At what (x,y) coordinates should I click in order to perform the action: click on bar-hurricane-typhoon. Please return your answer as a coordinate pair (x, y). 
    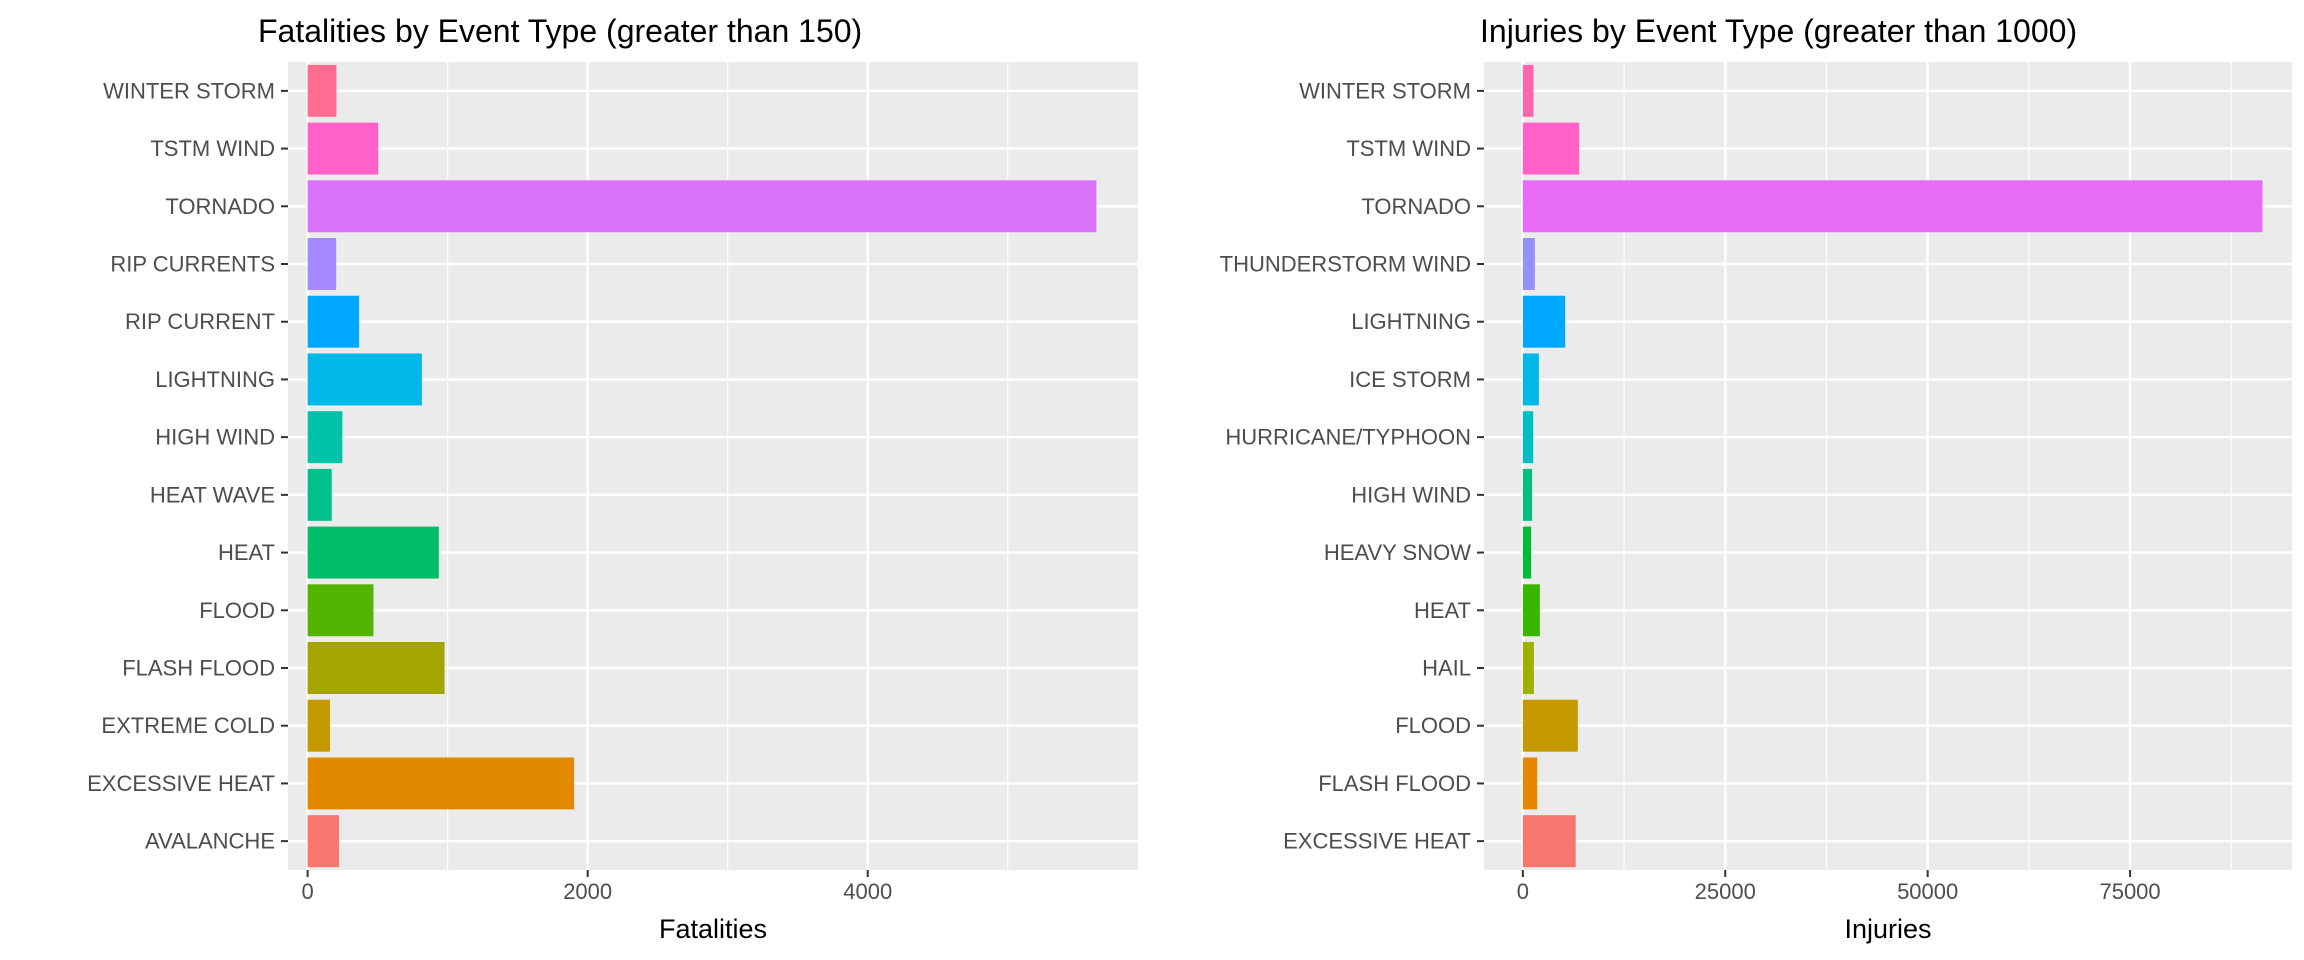
    Looking at the image, I should click on (1528, 437).